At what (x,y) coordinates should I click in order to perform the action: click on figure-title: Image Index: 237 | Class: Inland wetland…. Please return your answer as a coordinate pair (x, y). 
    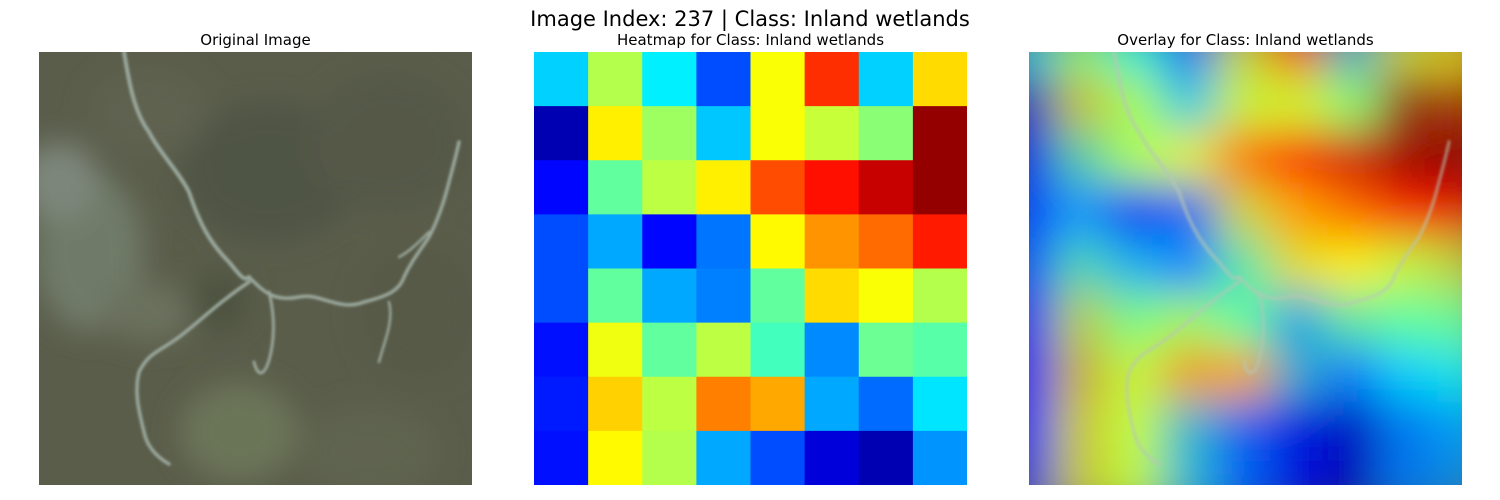
    Looking at the image, I should click on (750, 19).